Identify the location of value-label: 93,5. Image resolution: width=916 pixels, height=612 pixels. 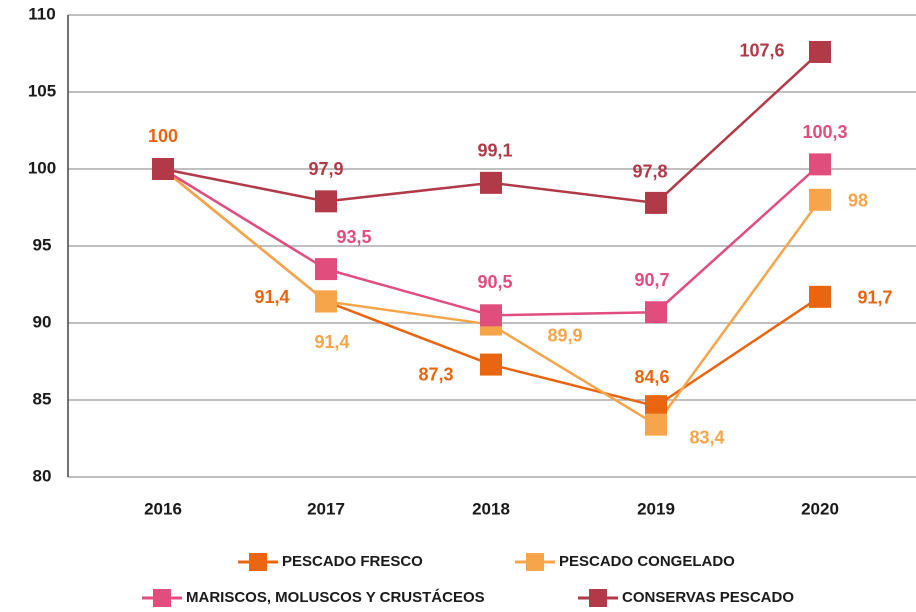
(353, 237).